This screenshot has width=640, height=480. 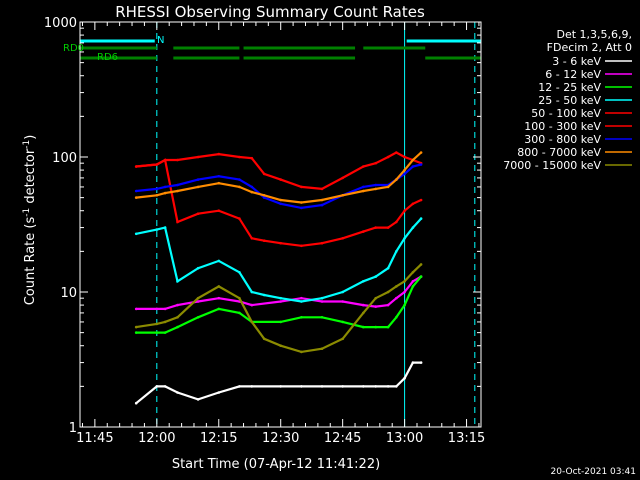 What do you see at coordinates (404, 438) in the screenshot?
I see `x-tick-label: 13:00` at bounding box center [404, 438].